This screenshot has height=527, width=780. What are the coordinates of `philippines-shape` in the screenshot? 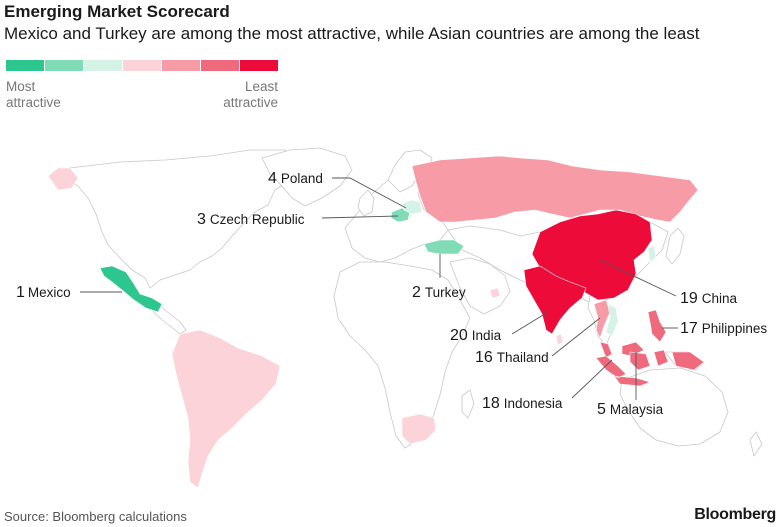 It's located at (657, 326).